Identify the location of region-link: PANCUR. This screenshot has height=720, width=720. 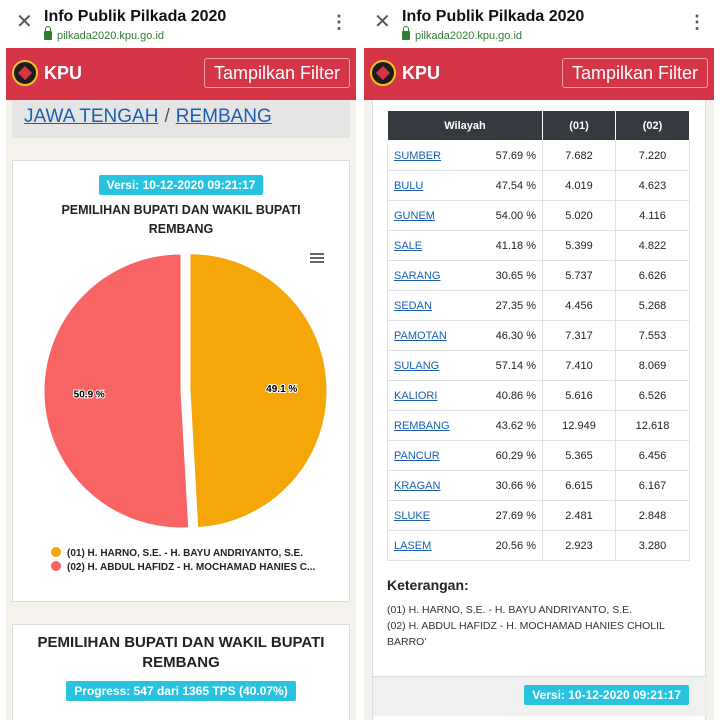
(417, 455).